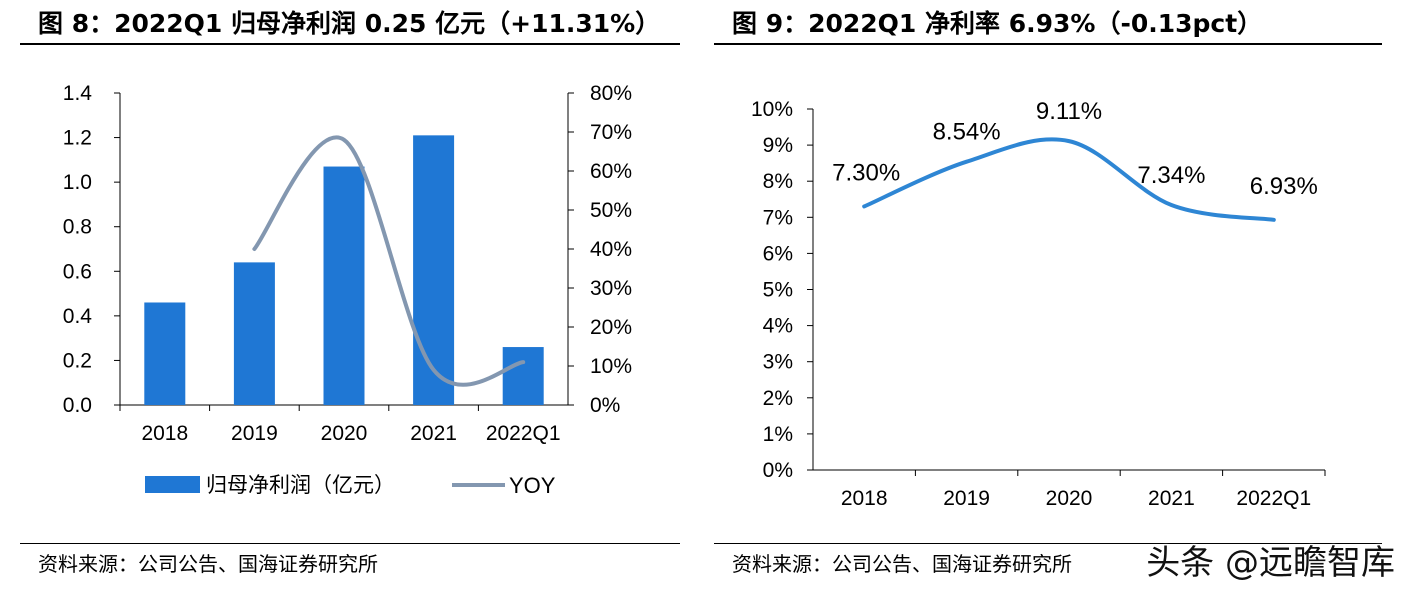 This screenshot has height=594, width=1411. Describe the element at coordinates (778, 290) in the screenshot. I see `y-tick-label: 5%` at that location.